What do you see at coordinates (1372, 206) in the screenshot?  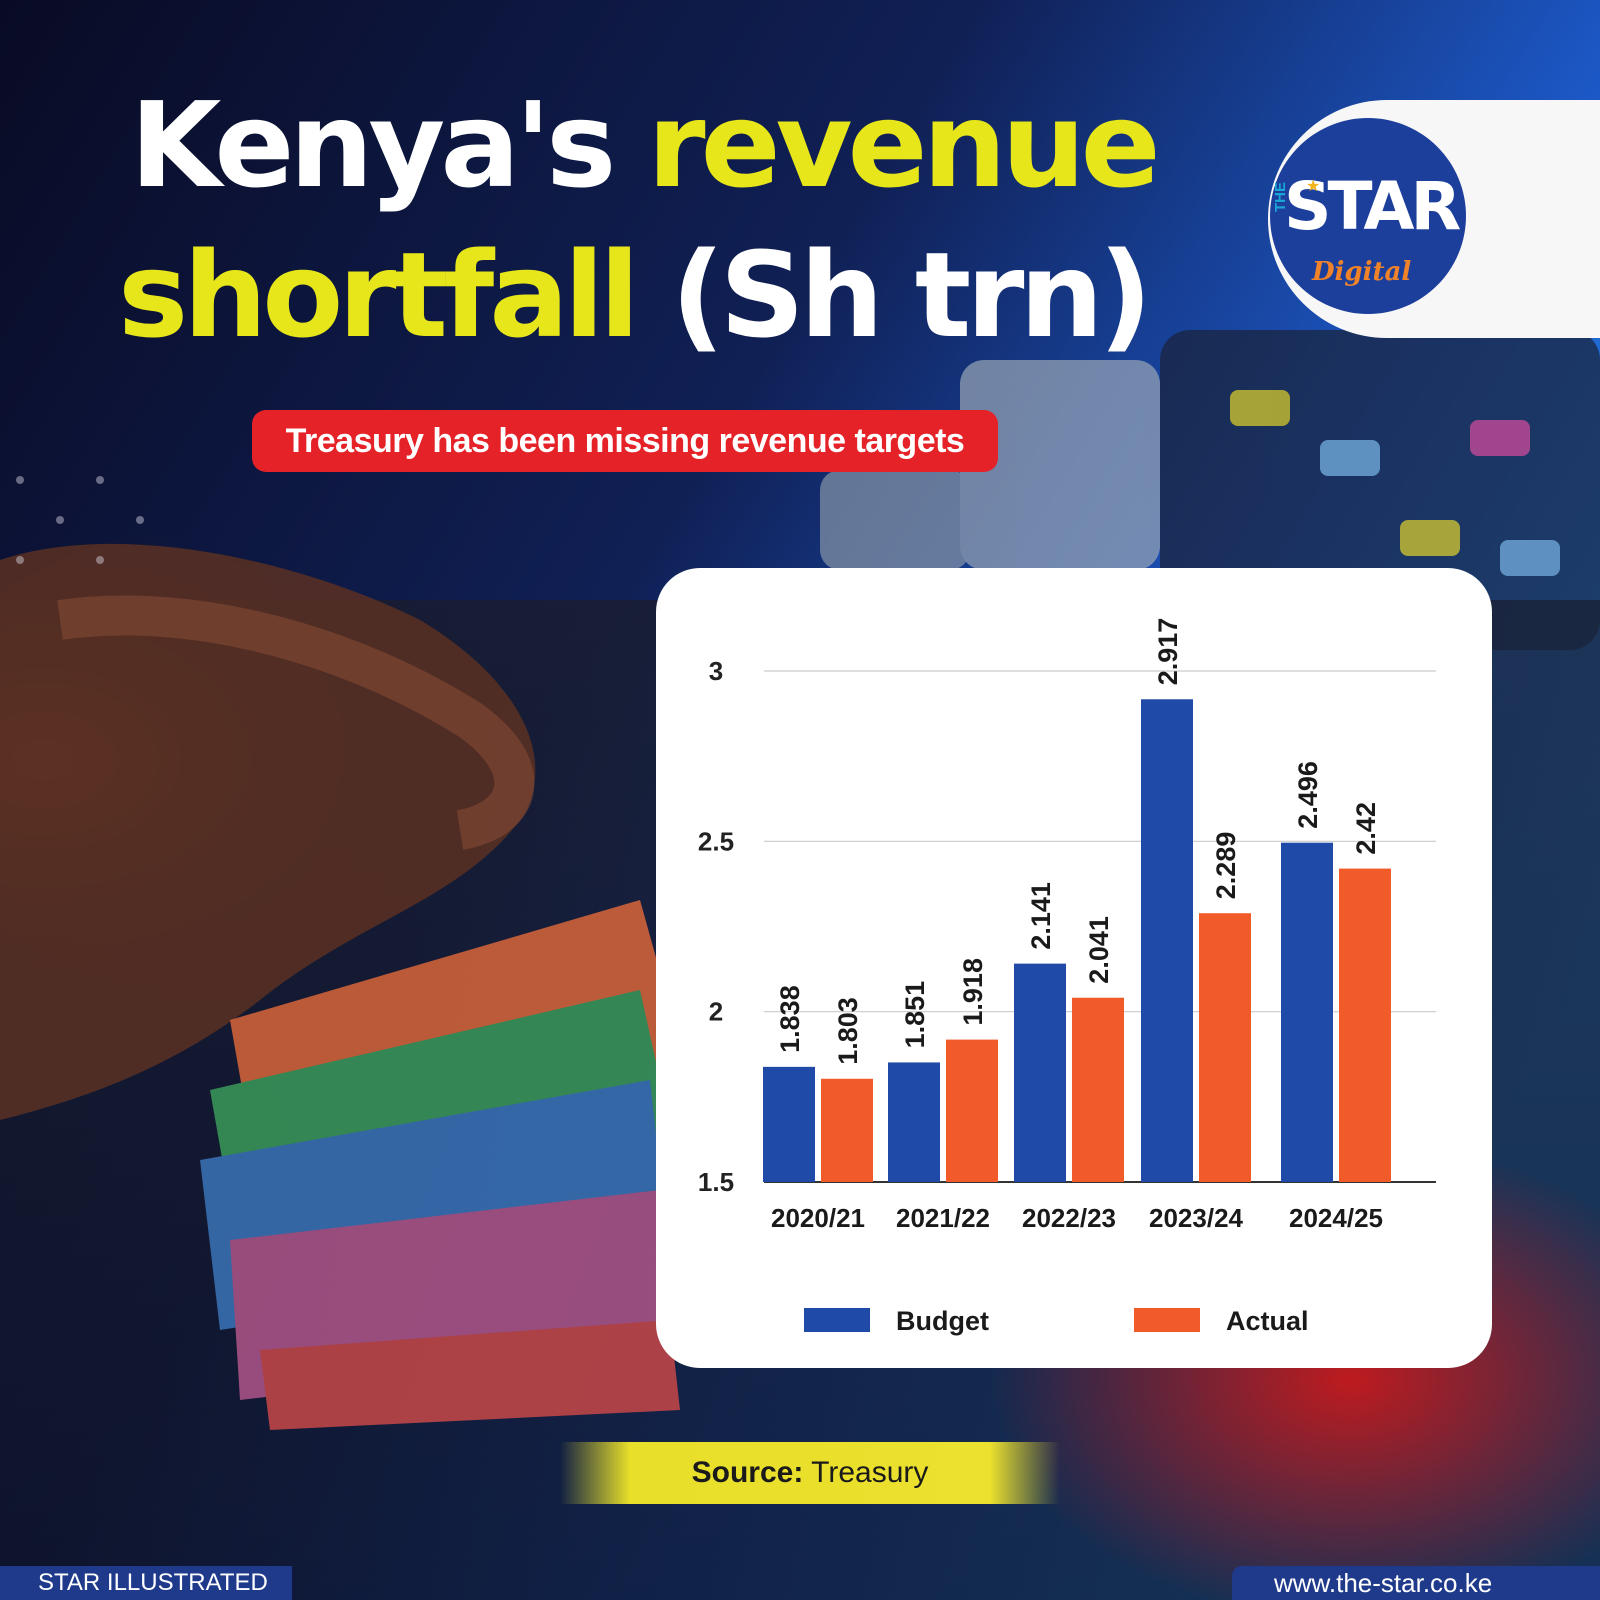 I see `logo-star-text: STAR` at bounding box center [1372, 206].